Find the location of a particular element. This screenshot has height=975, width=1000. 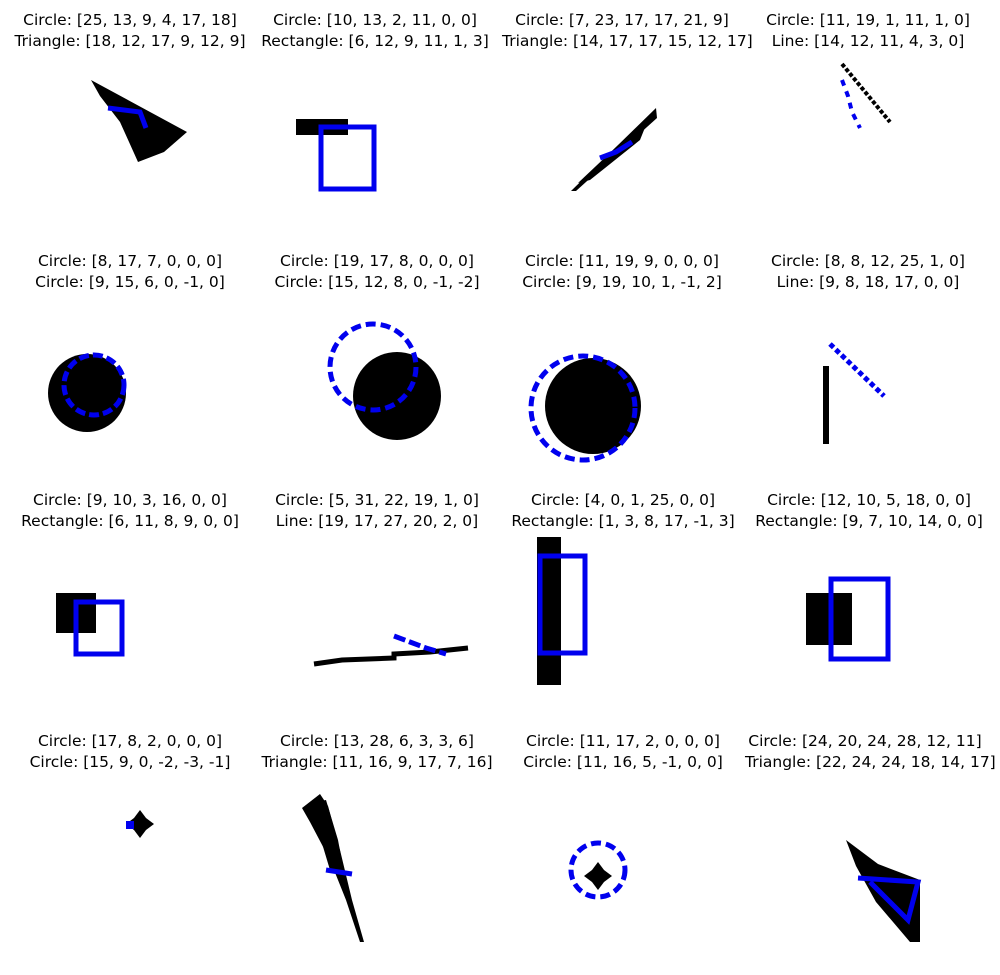

panel-5-shapes is located at coordinates (87, 393).